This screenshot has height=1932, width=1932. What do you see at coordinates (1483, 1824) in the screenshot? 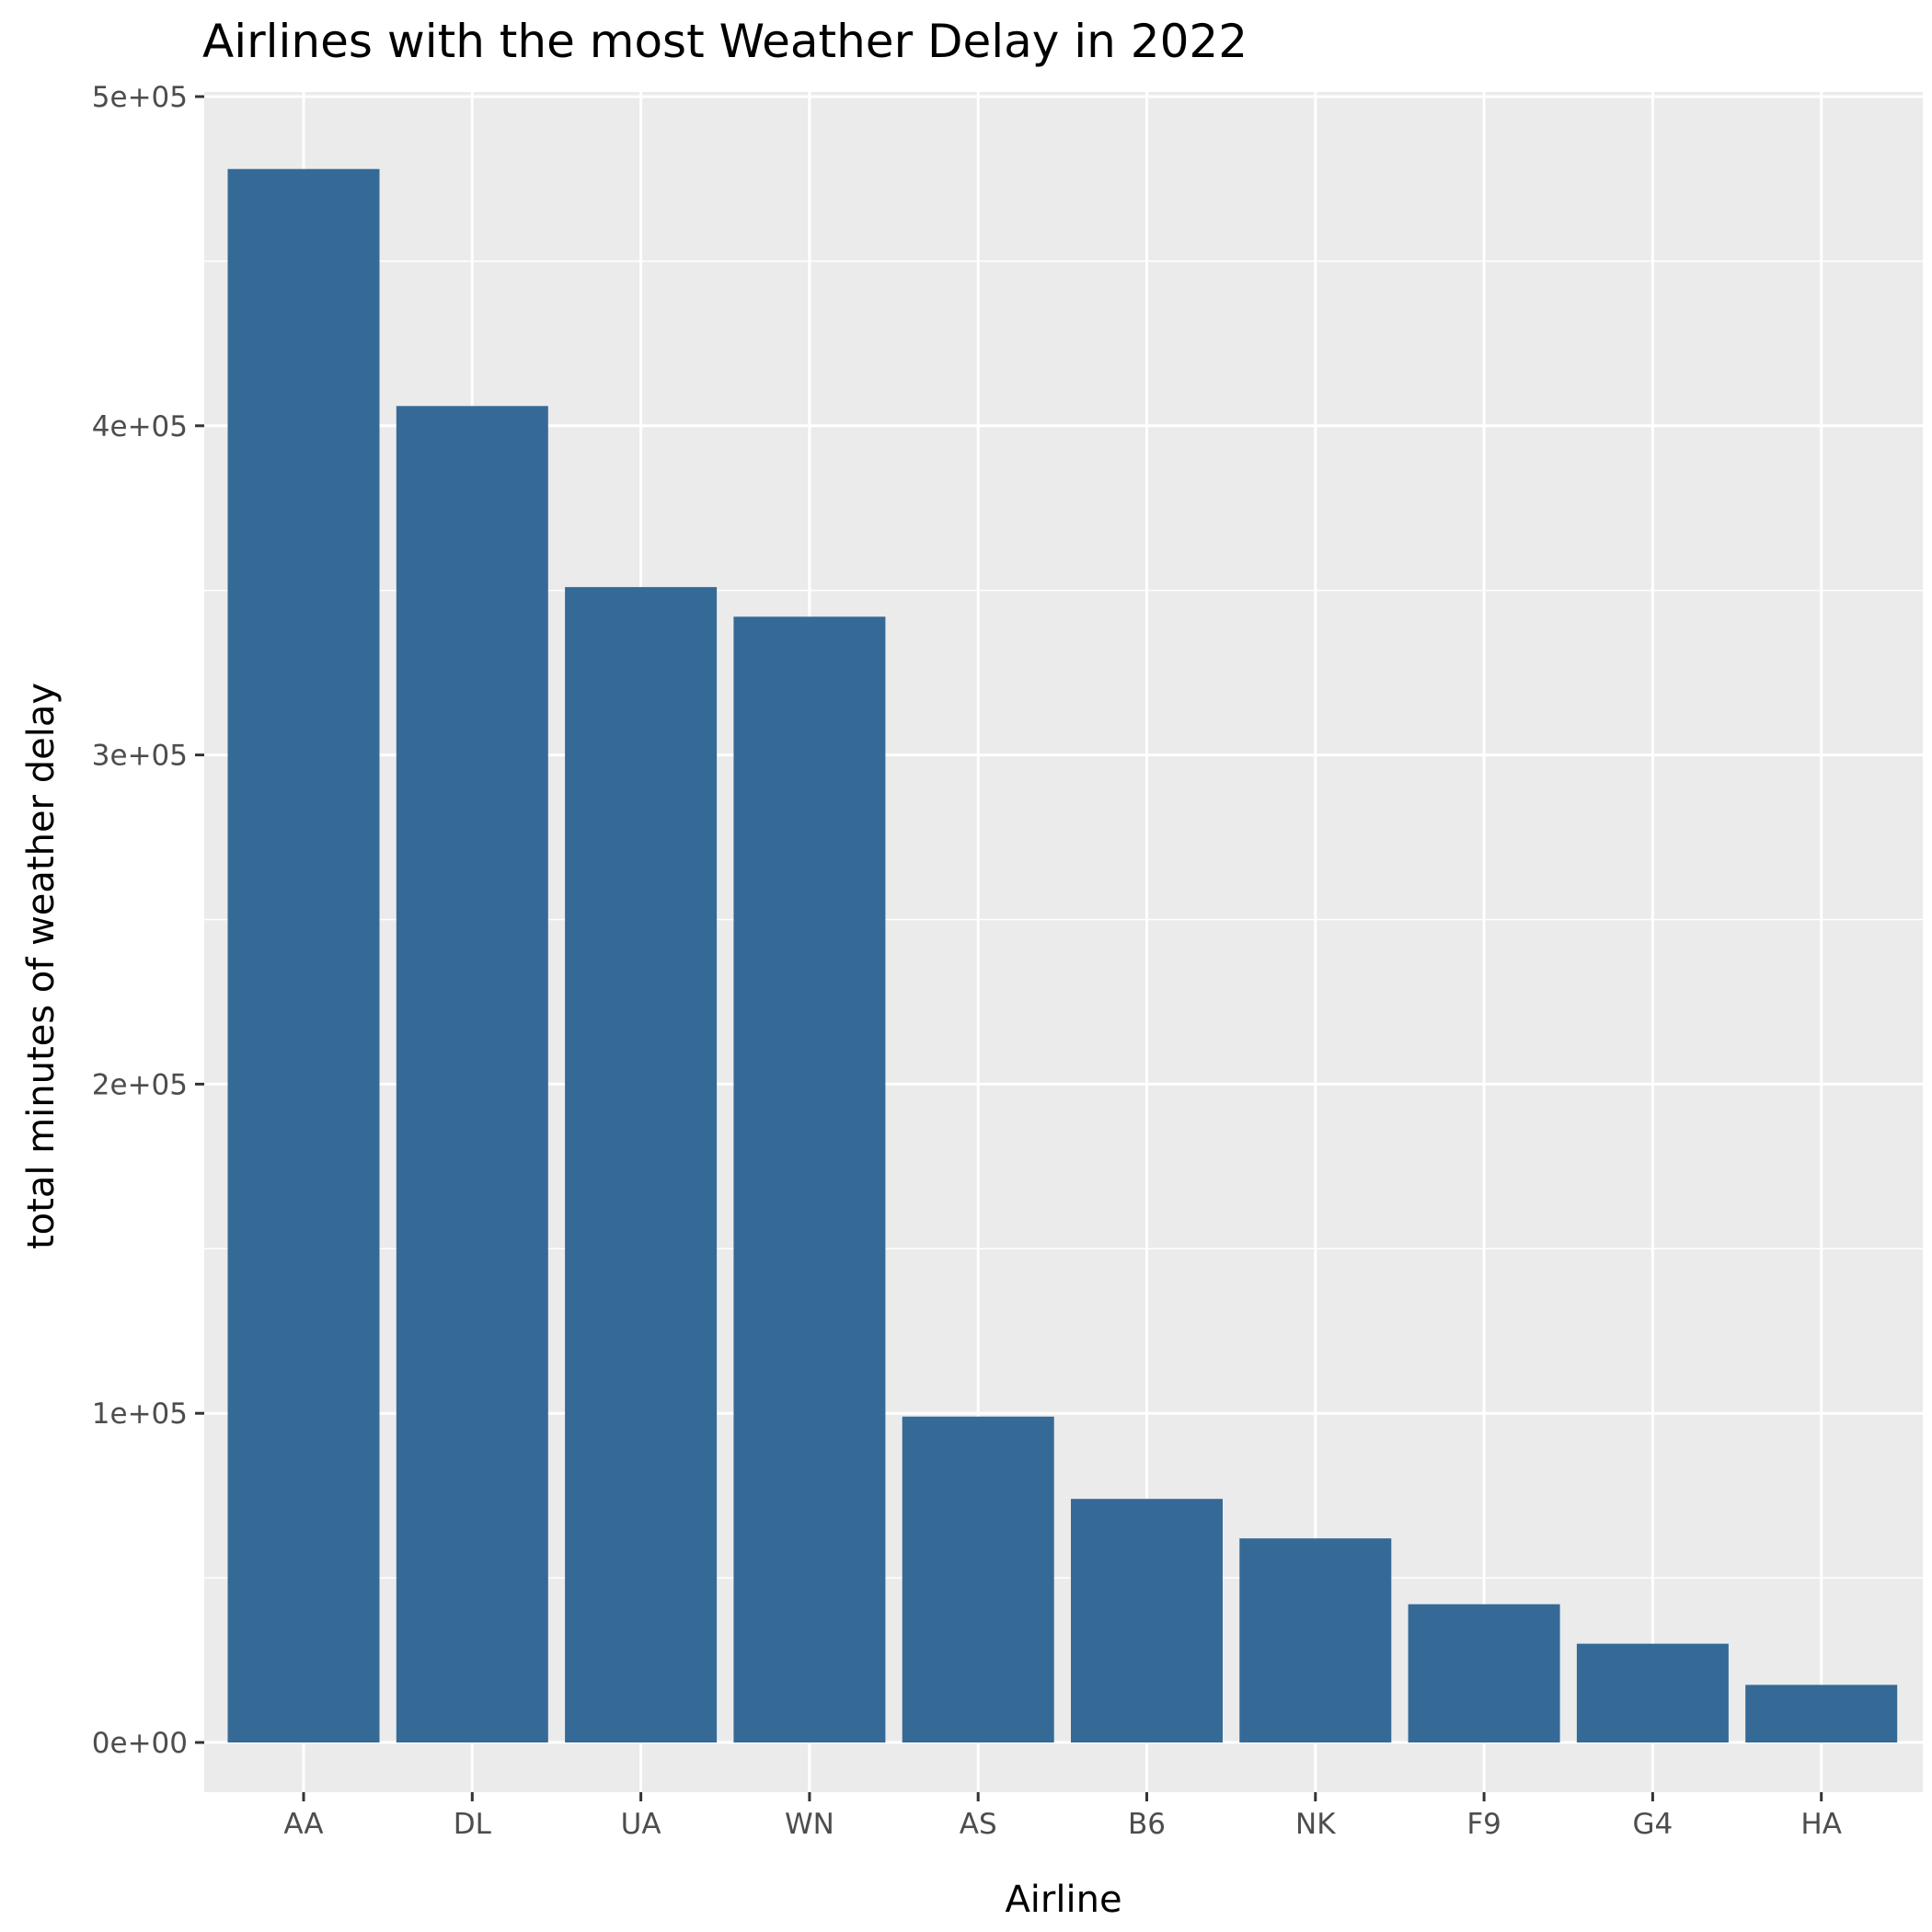
I see `x-tick-label: F9` at bounding box center [1483, 1824].